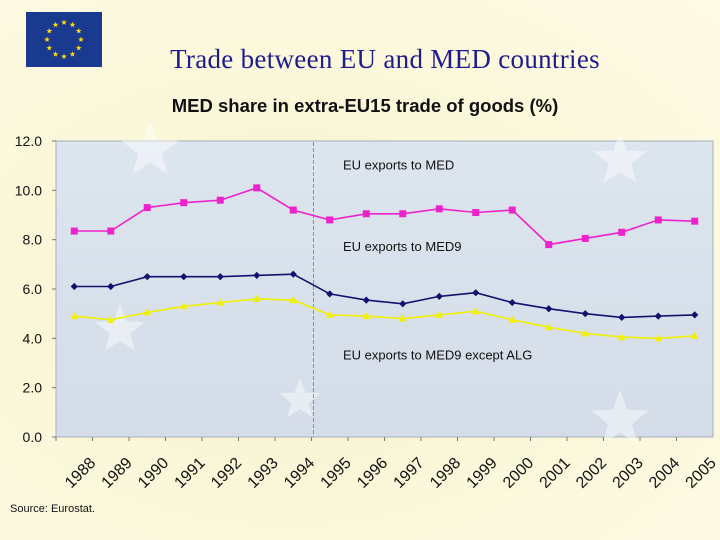  I want to click on series-label: EU exports to MED9 except ALG, so click(437, 355).